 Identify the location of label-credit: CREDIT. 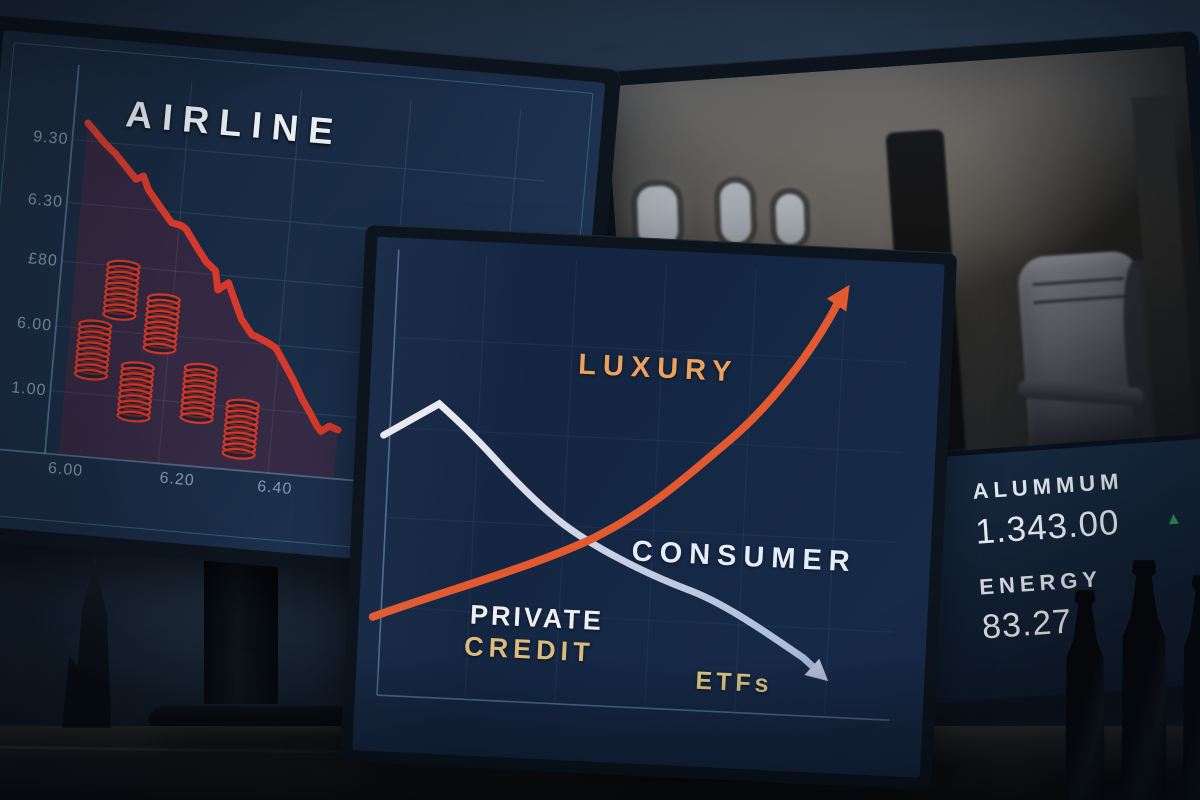
(529, 649).